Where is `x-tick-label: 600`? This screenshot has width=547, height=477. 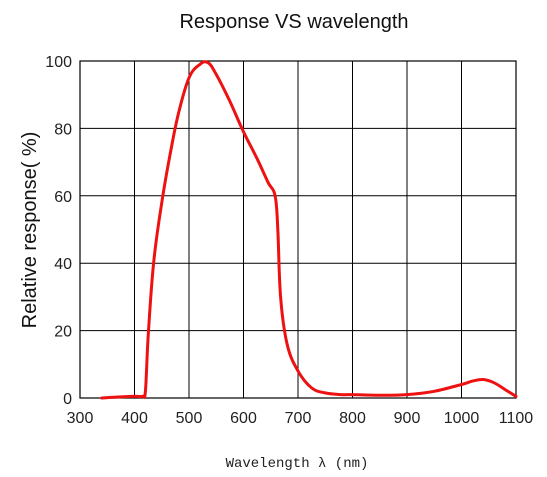 x-tick-label: 600 is located at coordinates (243, 418).